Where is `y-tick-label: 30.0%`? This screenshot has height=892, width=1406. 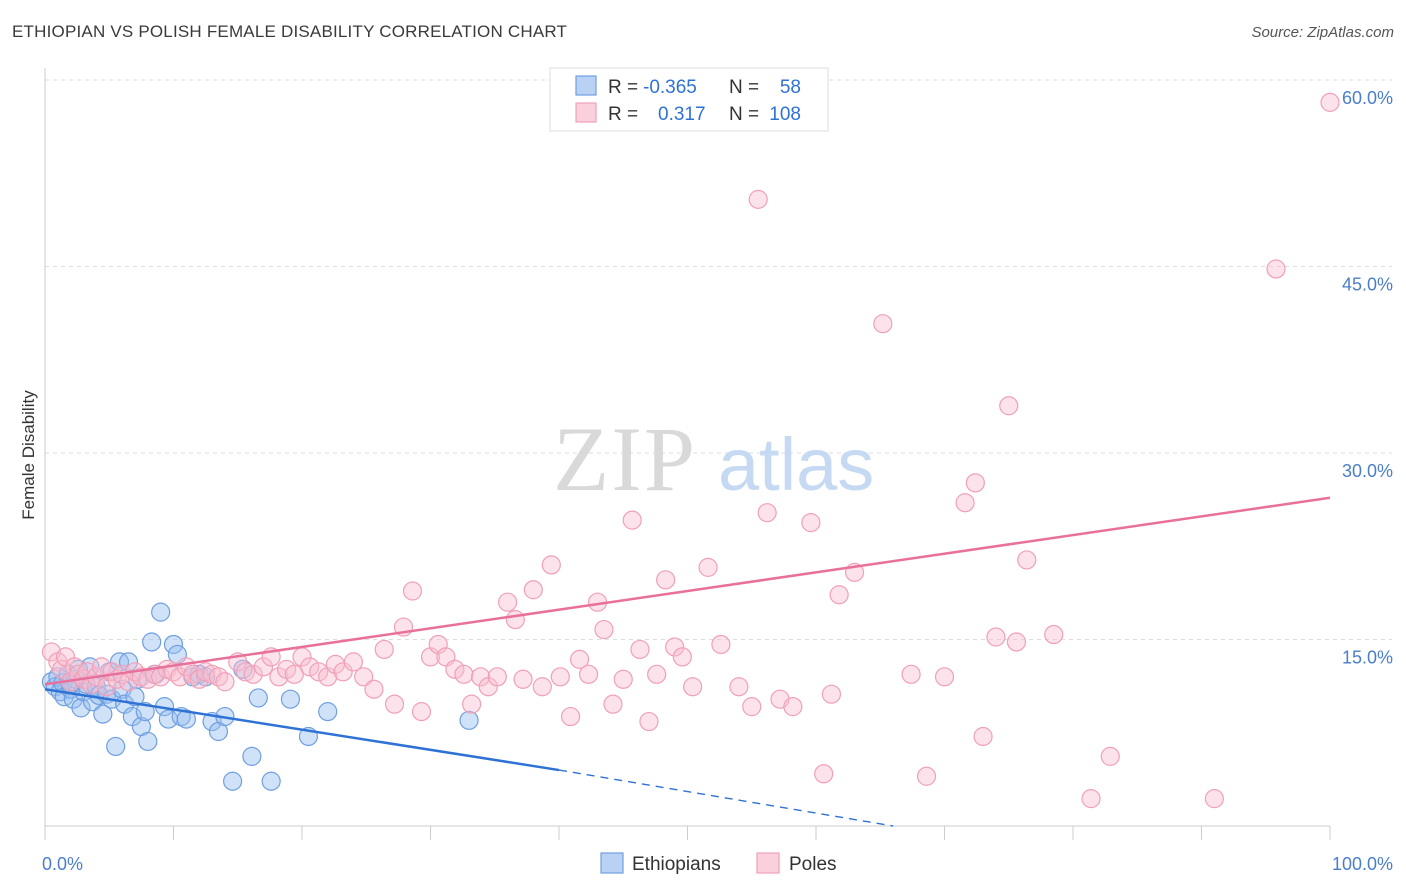 y-tick-label: 30.0% is located at coordinates (1367, 471).